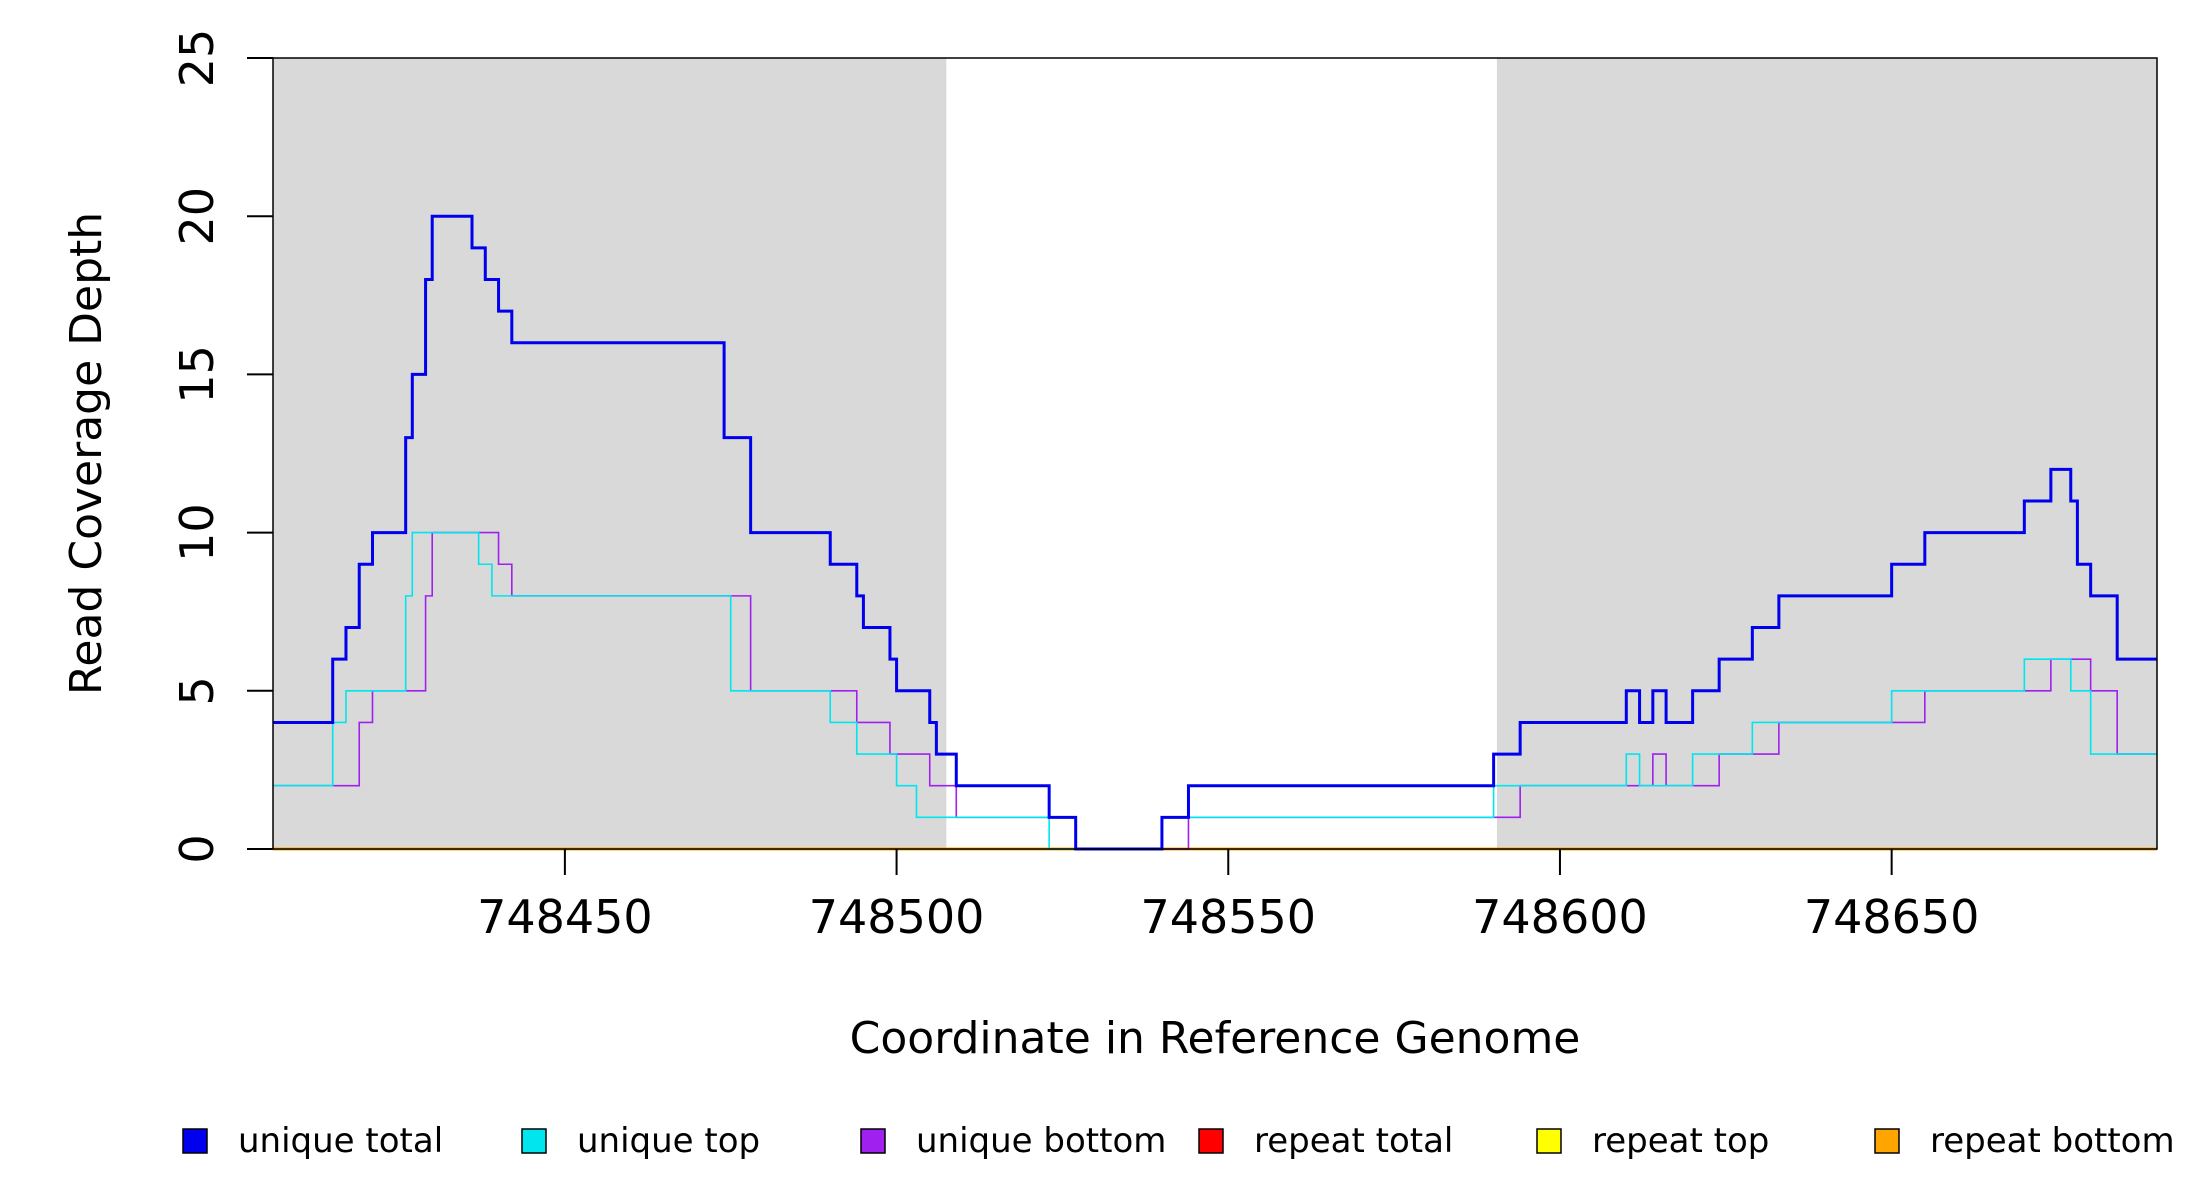 The image size is (2200, 1200). I want to click on y-tick-label-15: 15, so click(197, 374).